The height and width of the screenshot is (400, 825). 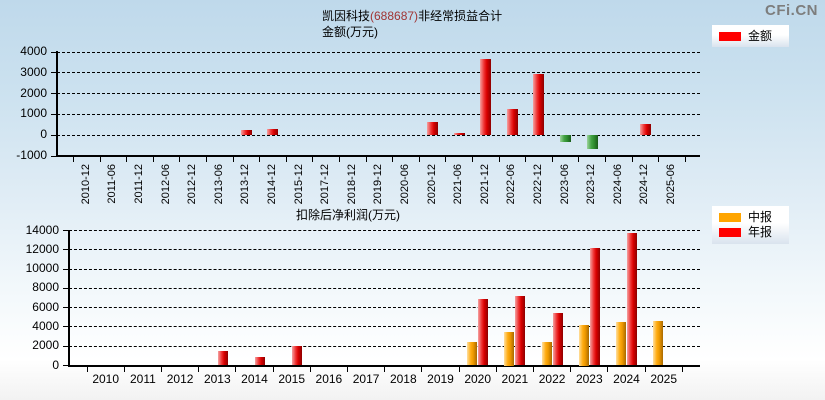 What do you see at coordinates (403, 378) in the screenshot?
I see `x-tick-label: 2018` at bounding box center [403, 378].